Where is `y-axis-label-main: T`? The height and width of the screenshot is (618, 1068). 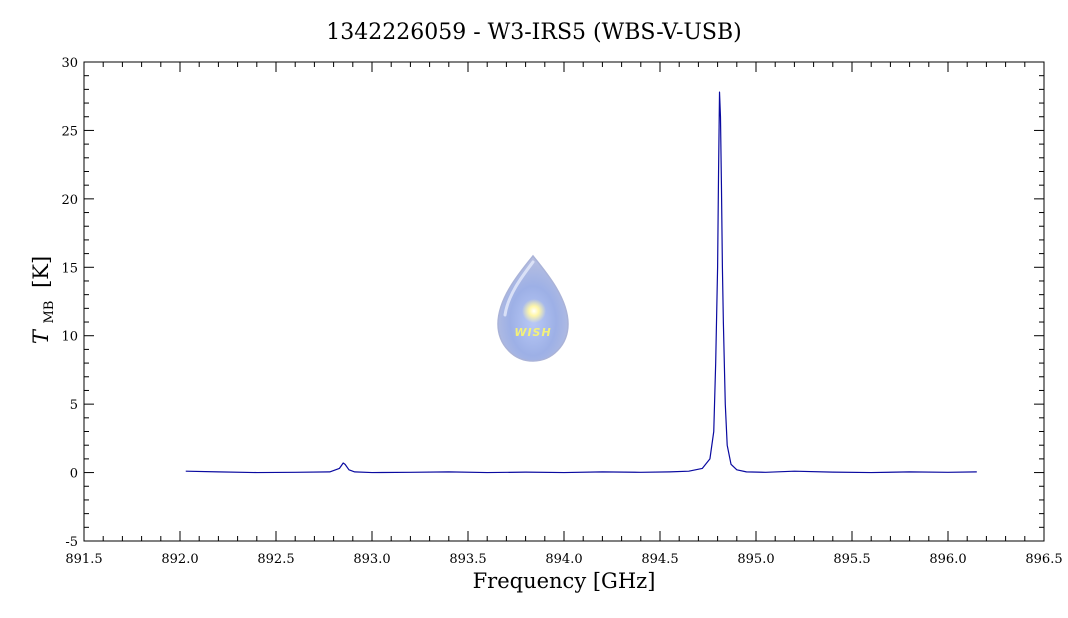 y-axis-label-main: T is located at coordinates (41, 336).